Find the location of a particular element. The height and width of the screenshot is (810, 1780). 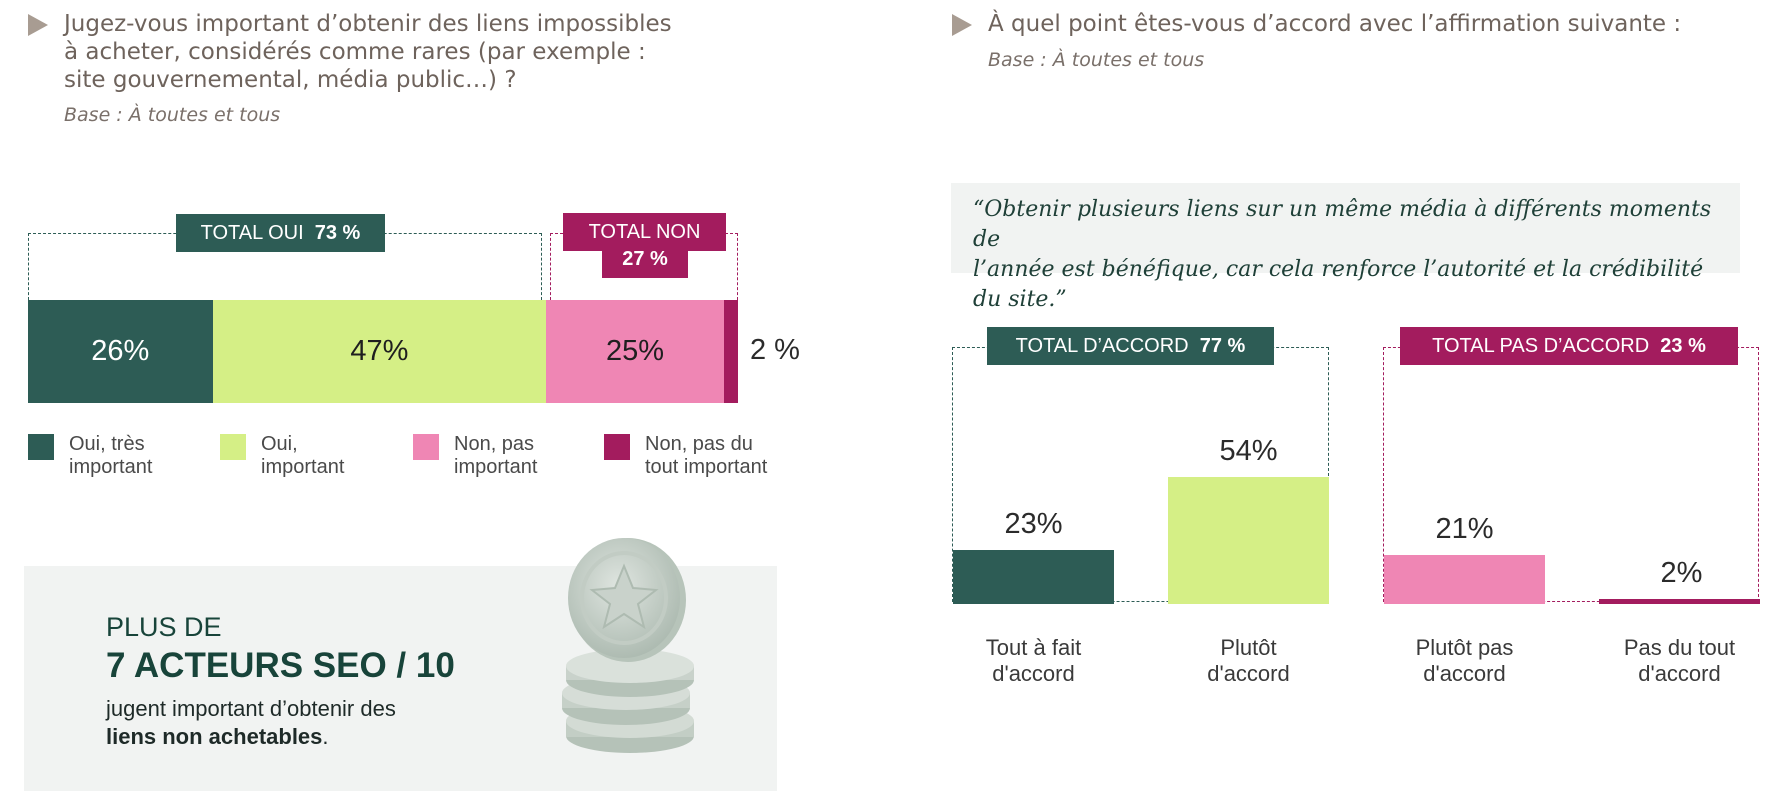

stacked-bar-segment: 25% is located at coordinates (635, 351).